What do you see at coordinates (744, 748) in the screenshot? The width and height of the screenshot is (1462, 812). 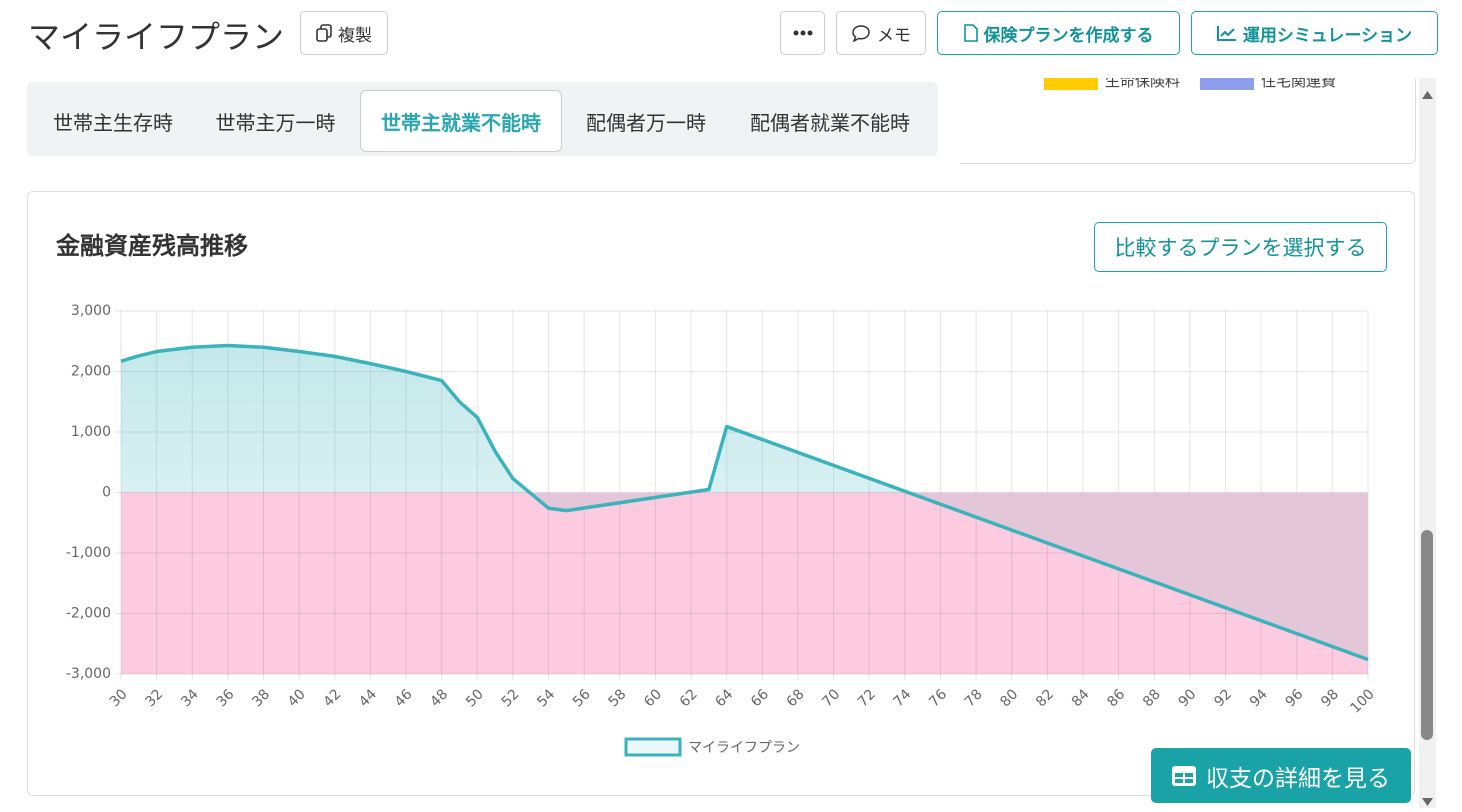 I see `legend-label: マイライフプラン` at bounding box center [744, 748].